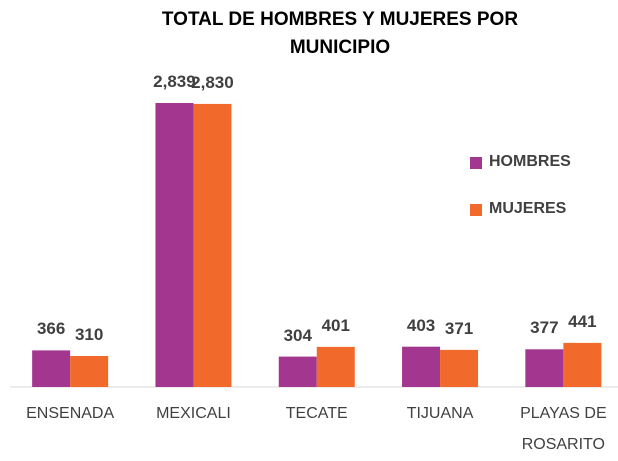 The height and width of the screenshot is (461, 618). Describe the element at coordinates (89, 334) in the screenshot. I see `value-label: 310` at that location.